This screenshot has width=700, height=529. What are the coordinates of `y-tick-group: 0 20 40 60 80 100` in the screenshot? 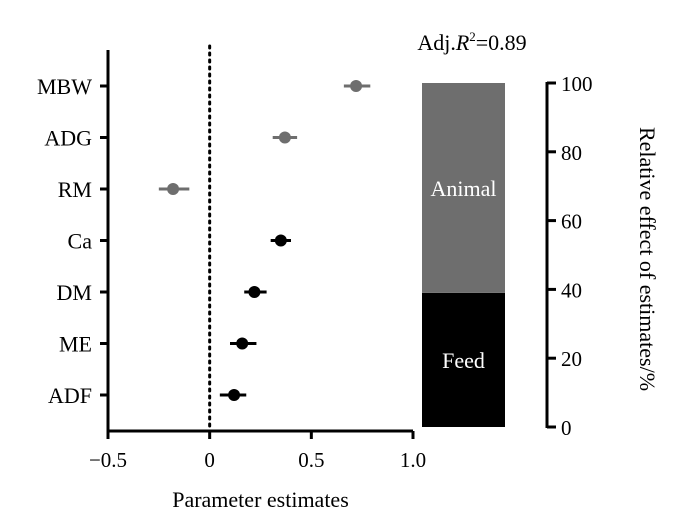 It's located at (570, 256).